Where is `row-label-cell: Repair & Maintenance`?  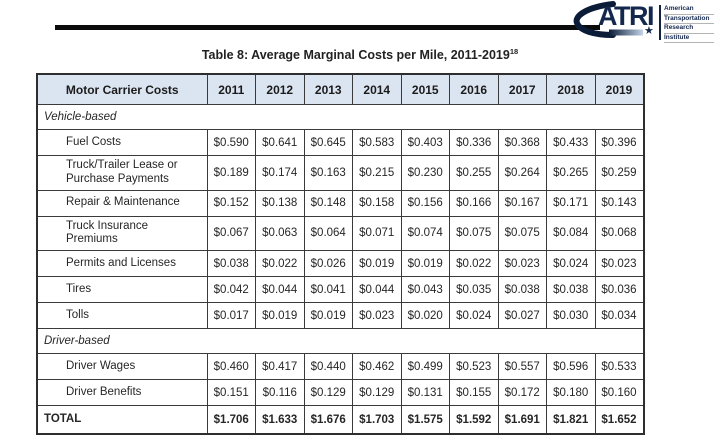
row-label-cell: Repair & Maintenance is located at coordinates (122, 203).